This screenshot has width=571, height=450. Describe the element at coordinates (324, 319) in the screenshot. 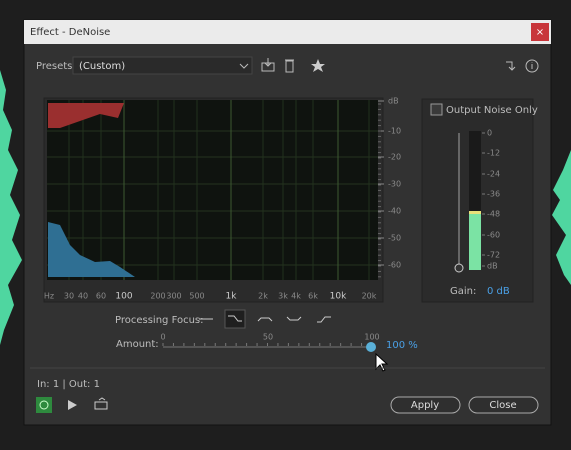

I see `focus-high` at that location.